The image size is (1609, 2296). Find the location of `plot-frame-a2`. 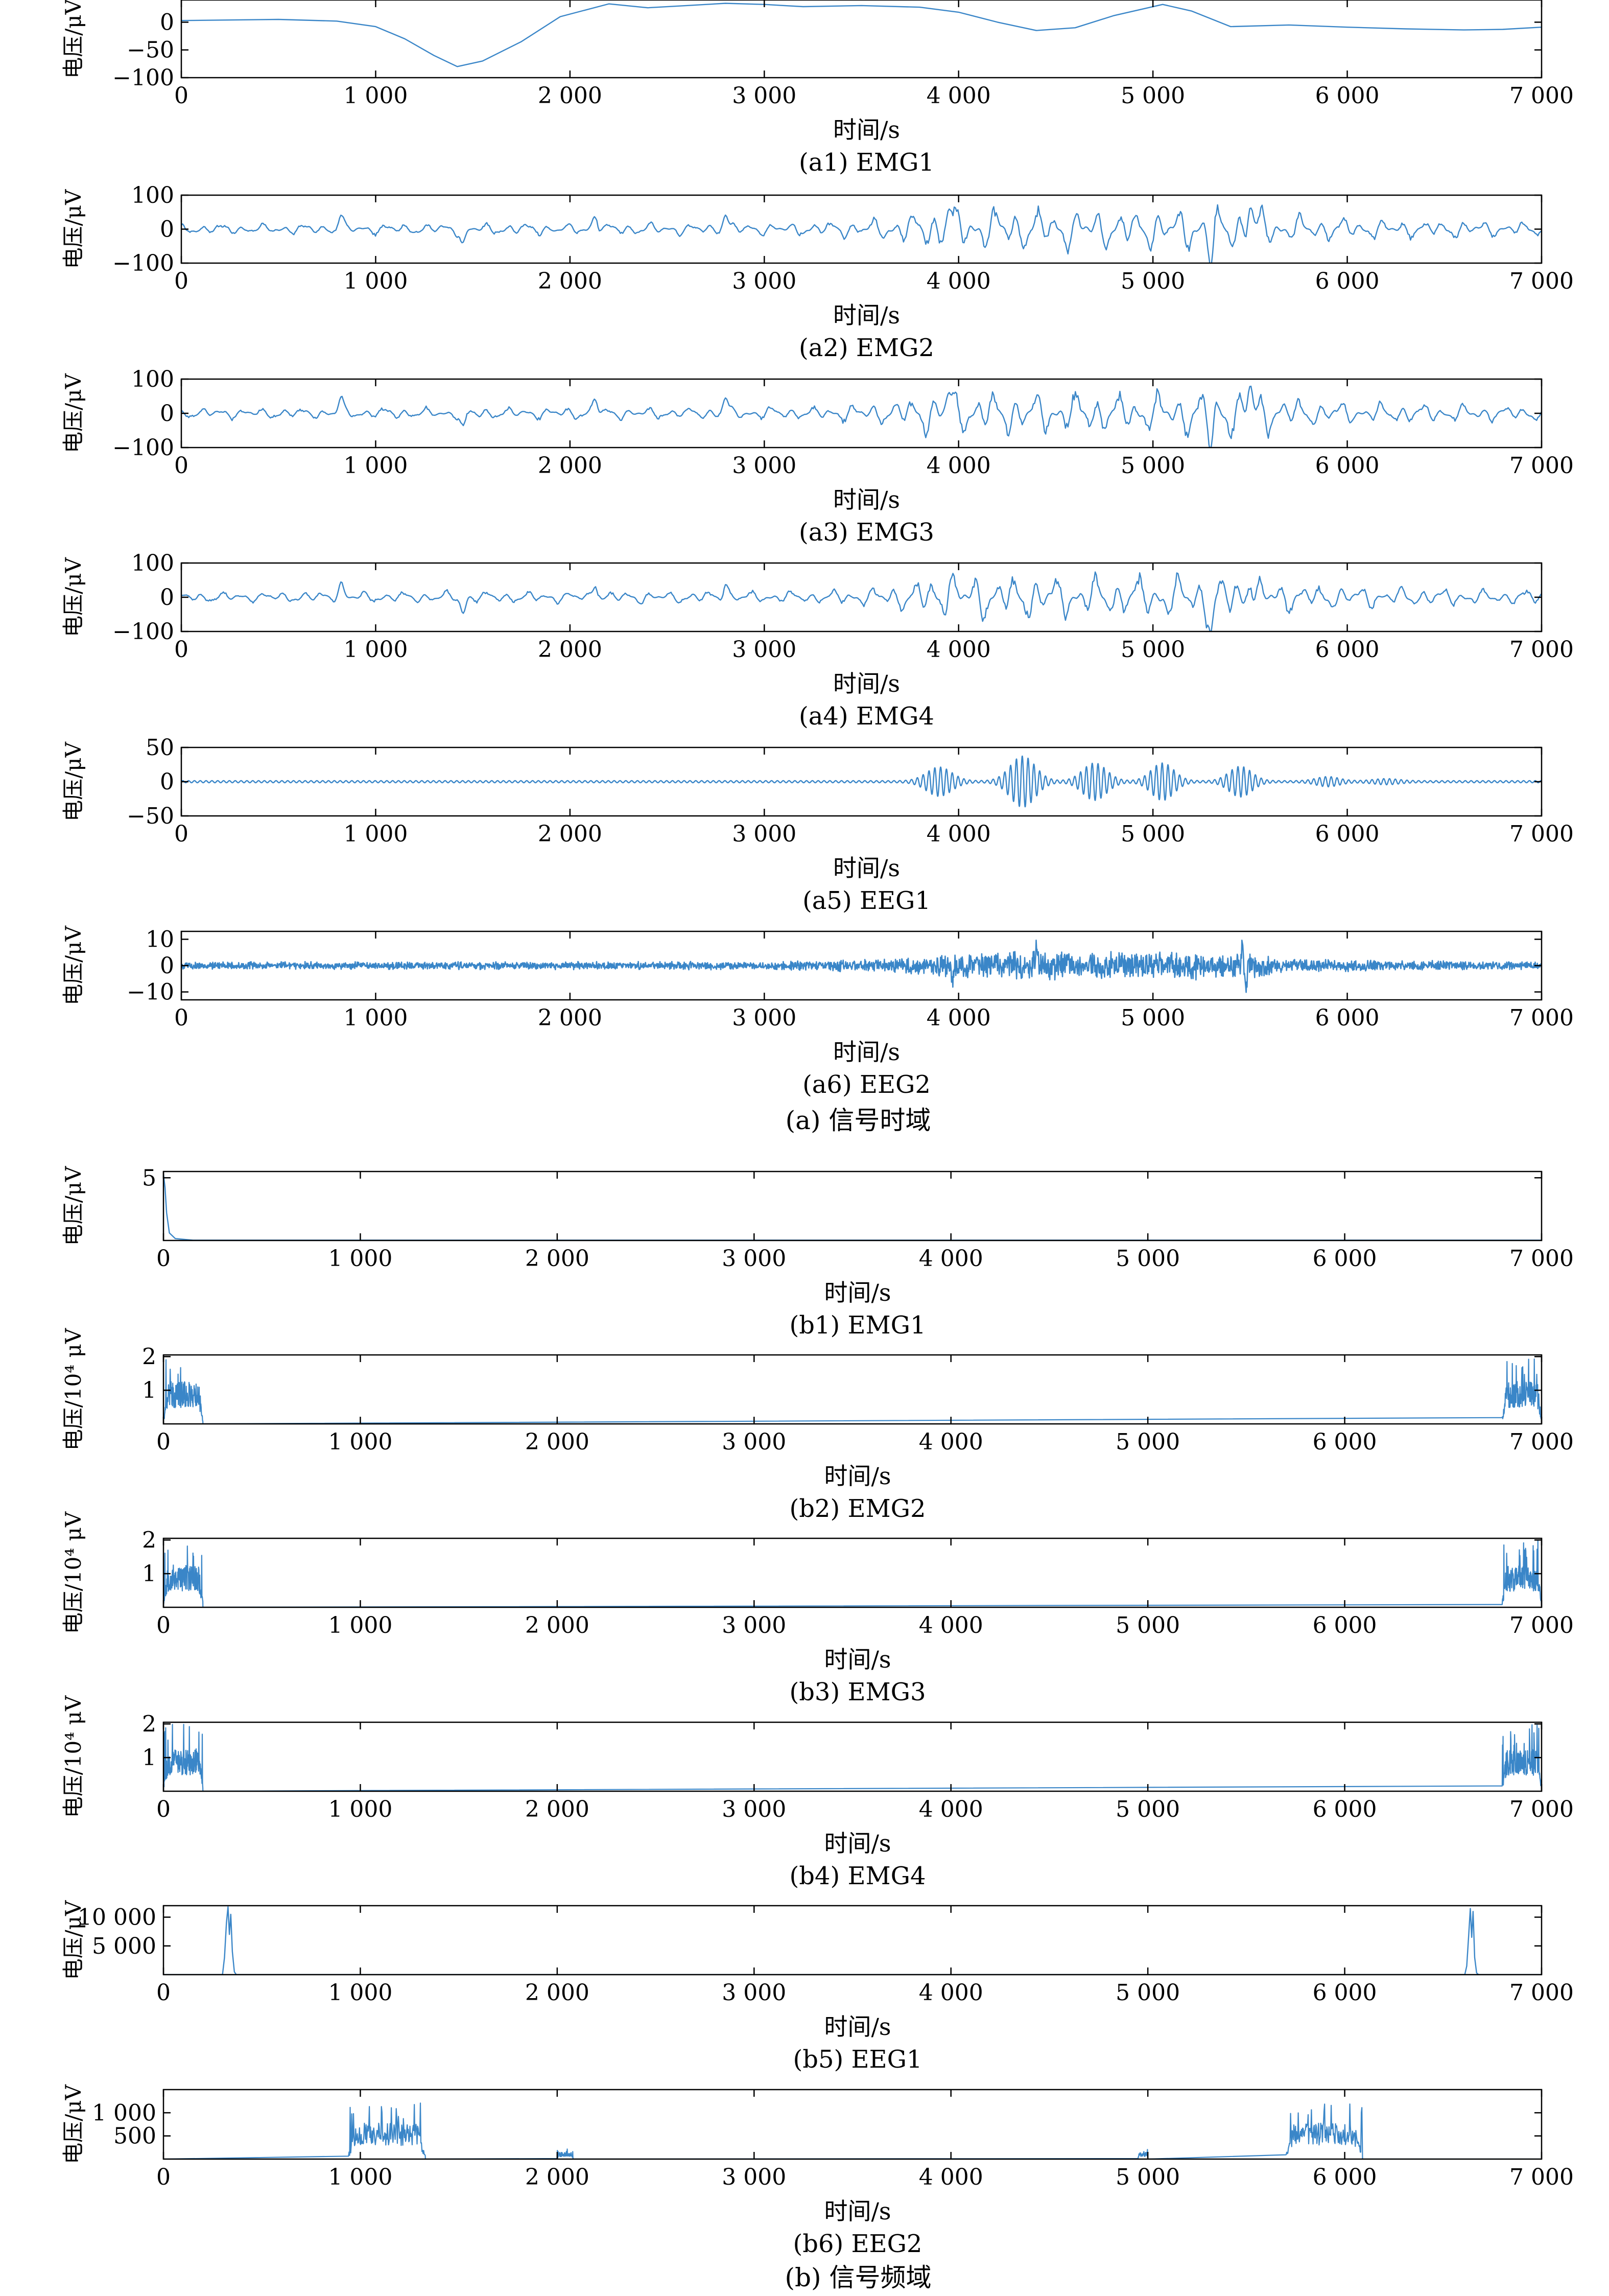

plot-frame-a2 is located at coordinates (861, 229).